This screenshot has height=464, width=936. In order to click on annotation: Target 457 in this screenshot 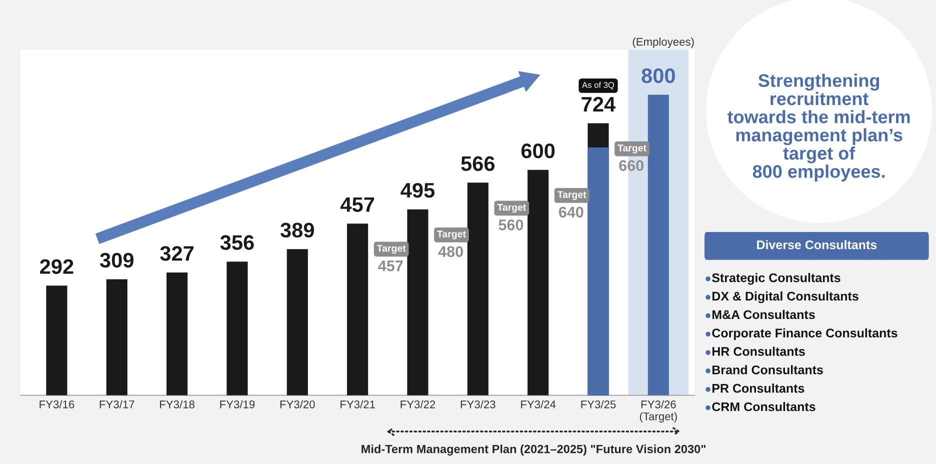, I will do `click(391, 258)`.